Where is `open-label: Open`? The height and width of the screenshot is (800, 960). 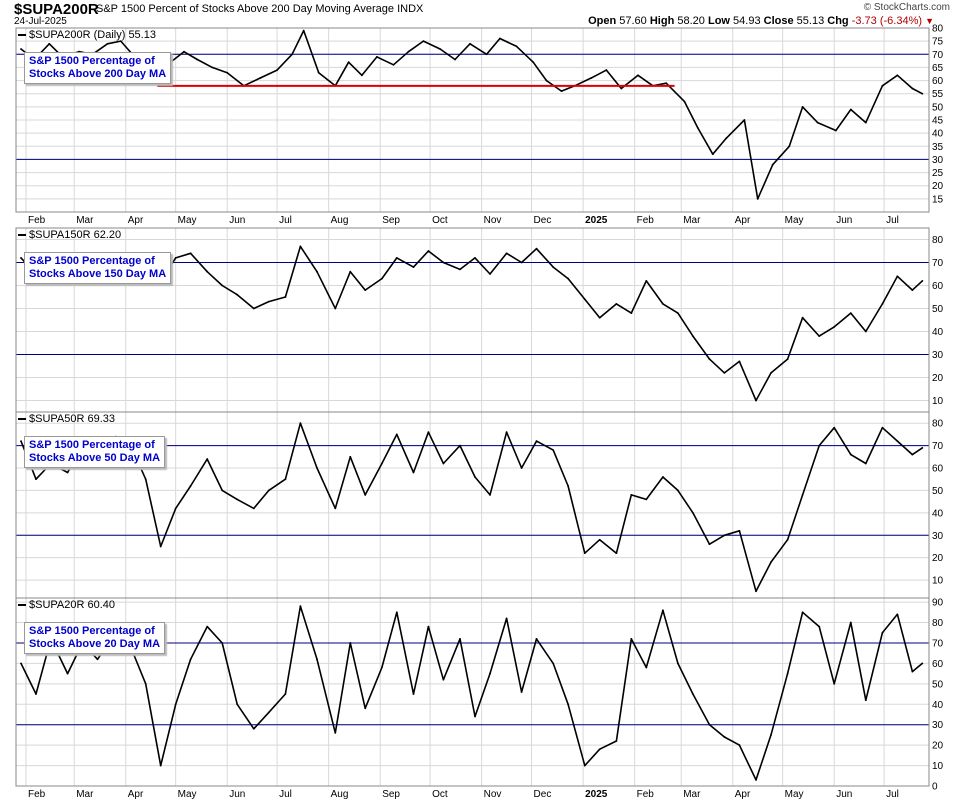 open-label: Open is located at coordinates (602, 21).